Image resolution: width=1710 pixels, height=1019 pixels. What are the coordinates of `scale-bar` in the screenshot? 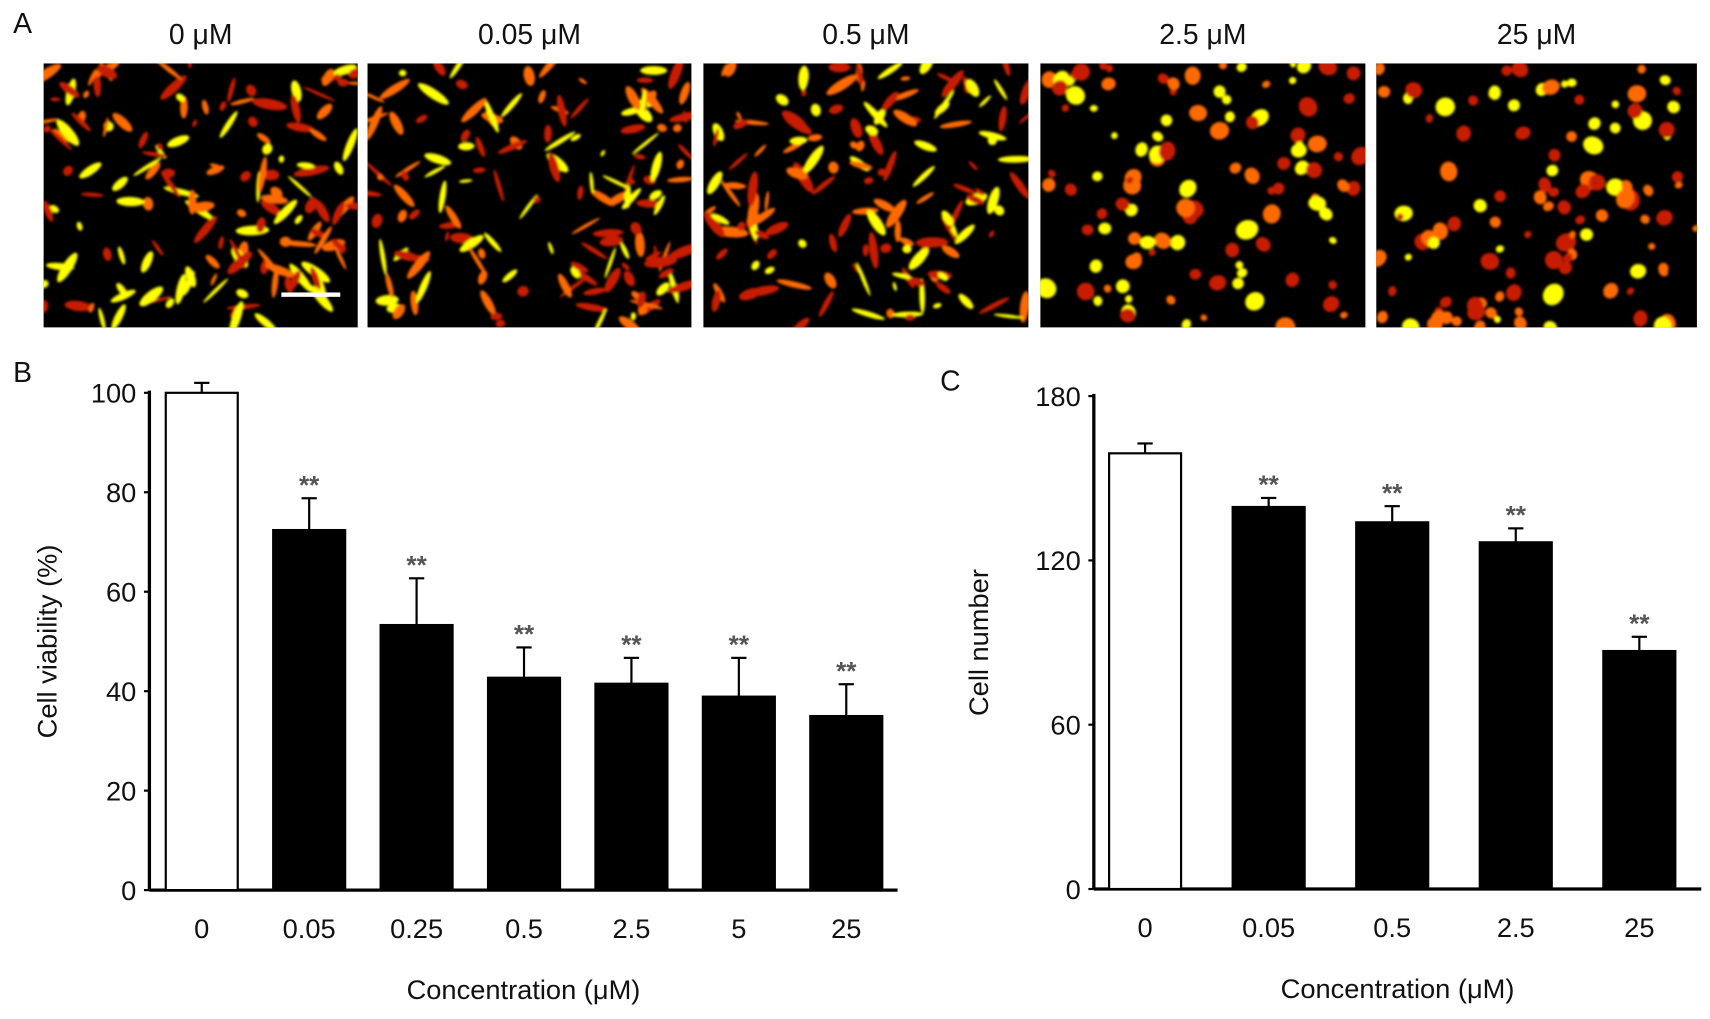 It's located at (311, 294).